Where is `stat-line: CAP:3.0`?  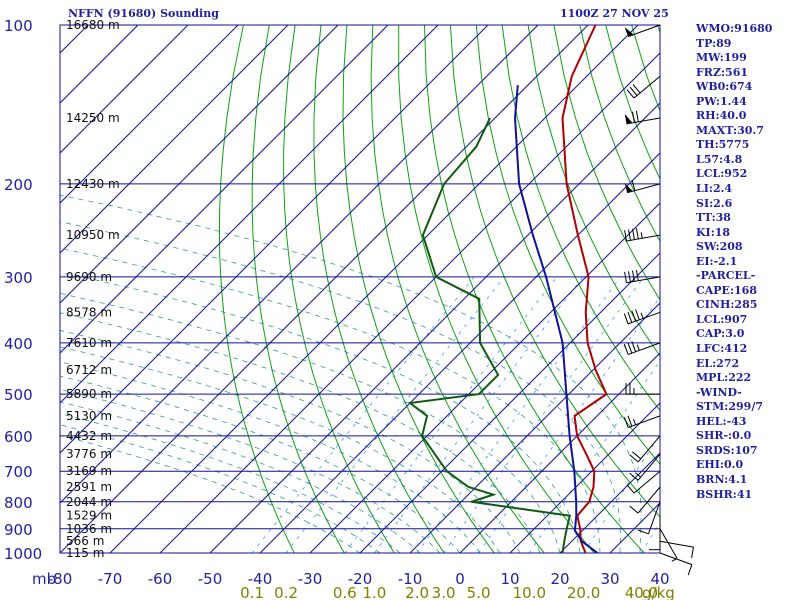 stat-line: CAP:3.0 is located at coordinates (720, 334).